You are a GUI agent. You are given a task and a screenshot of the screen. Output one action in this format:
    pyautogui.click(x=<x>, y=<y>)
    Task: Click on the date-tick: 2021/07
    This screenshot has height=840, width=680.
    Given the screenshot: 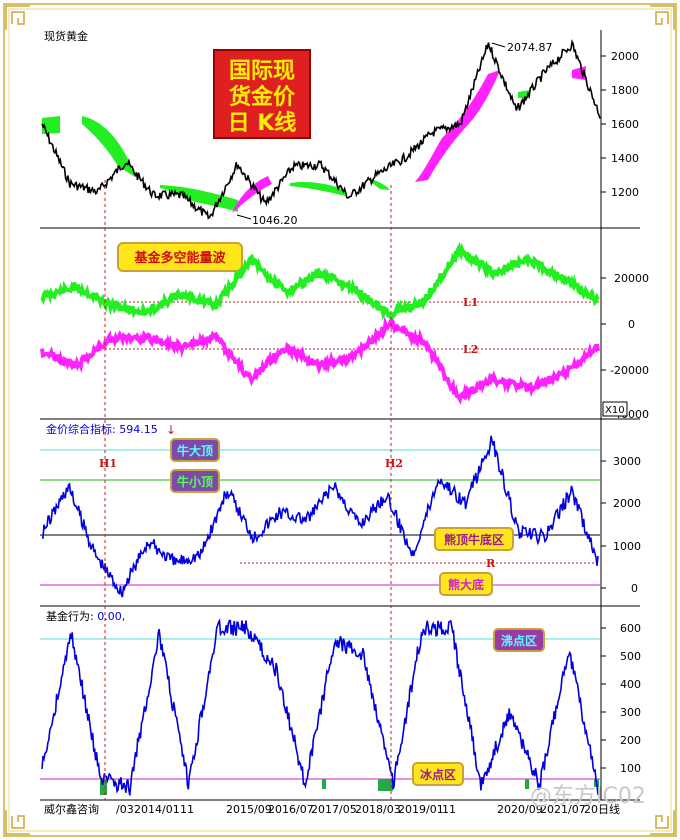 What is the action you would take?
    pyautogui.click(x=563, y=809)
    